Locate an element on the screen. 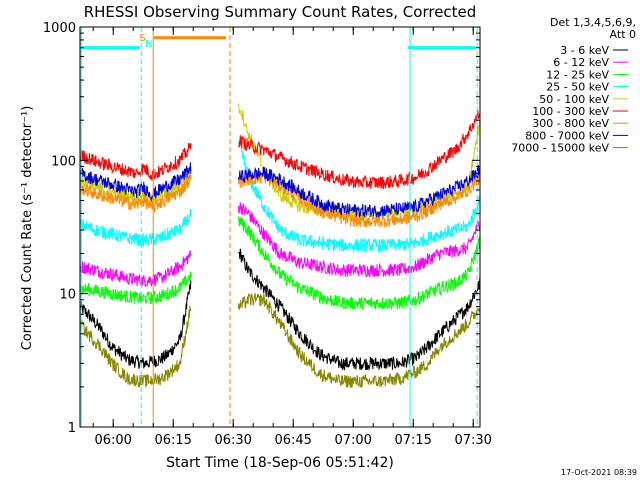  x-tick-label: 07:15 is located at coordinates (412, 440).